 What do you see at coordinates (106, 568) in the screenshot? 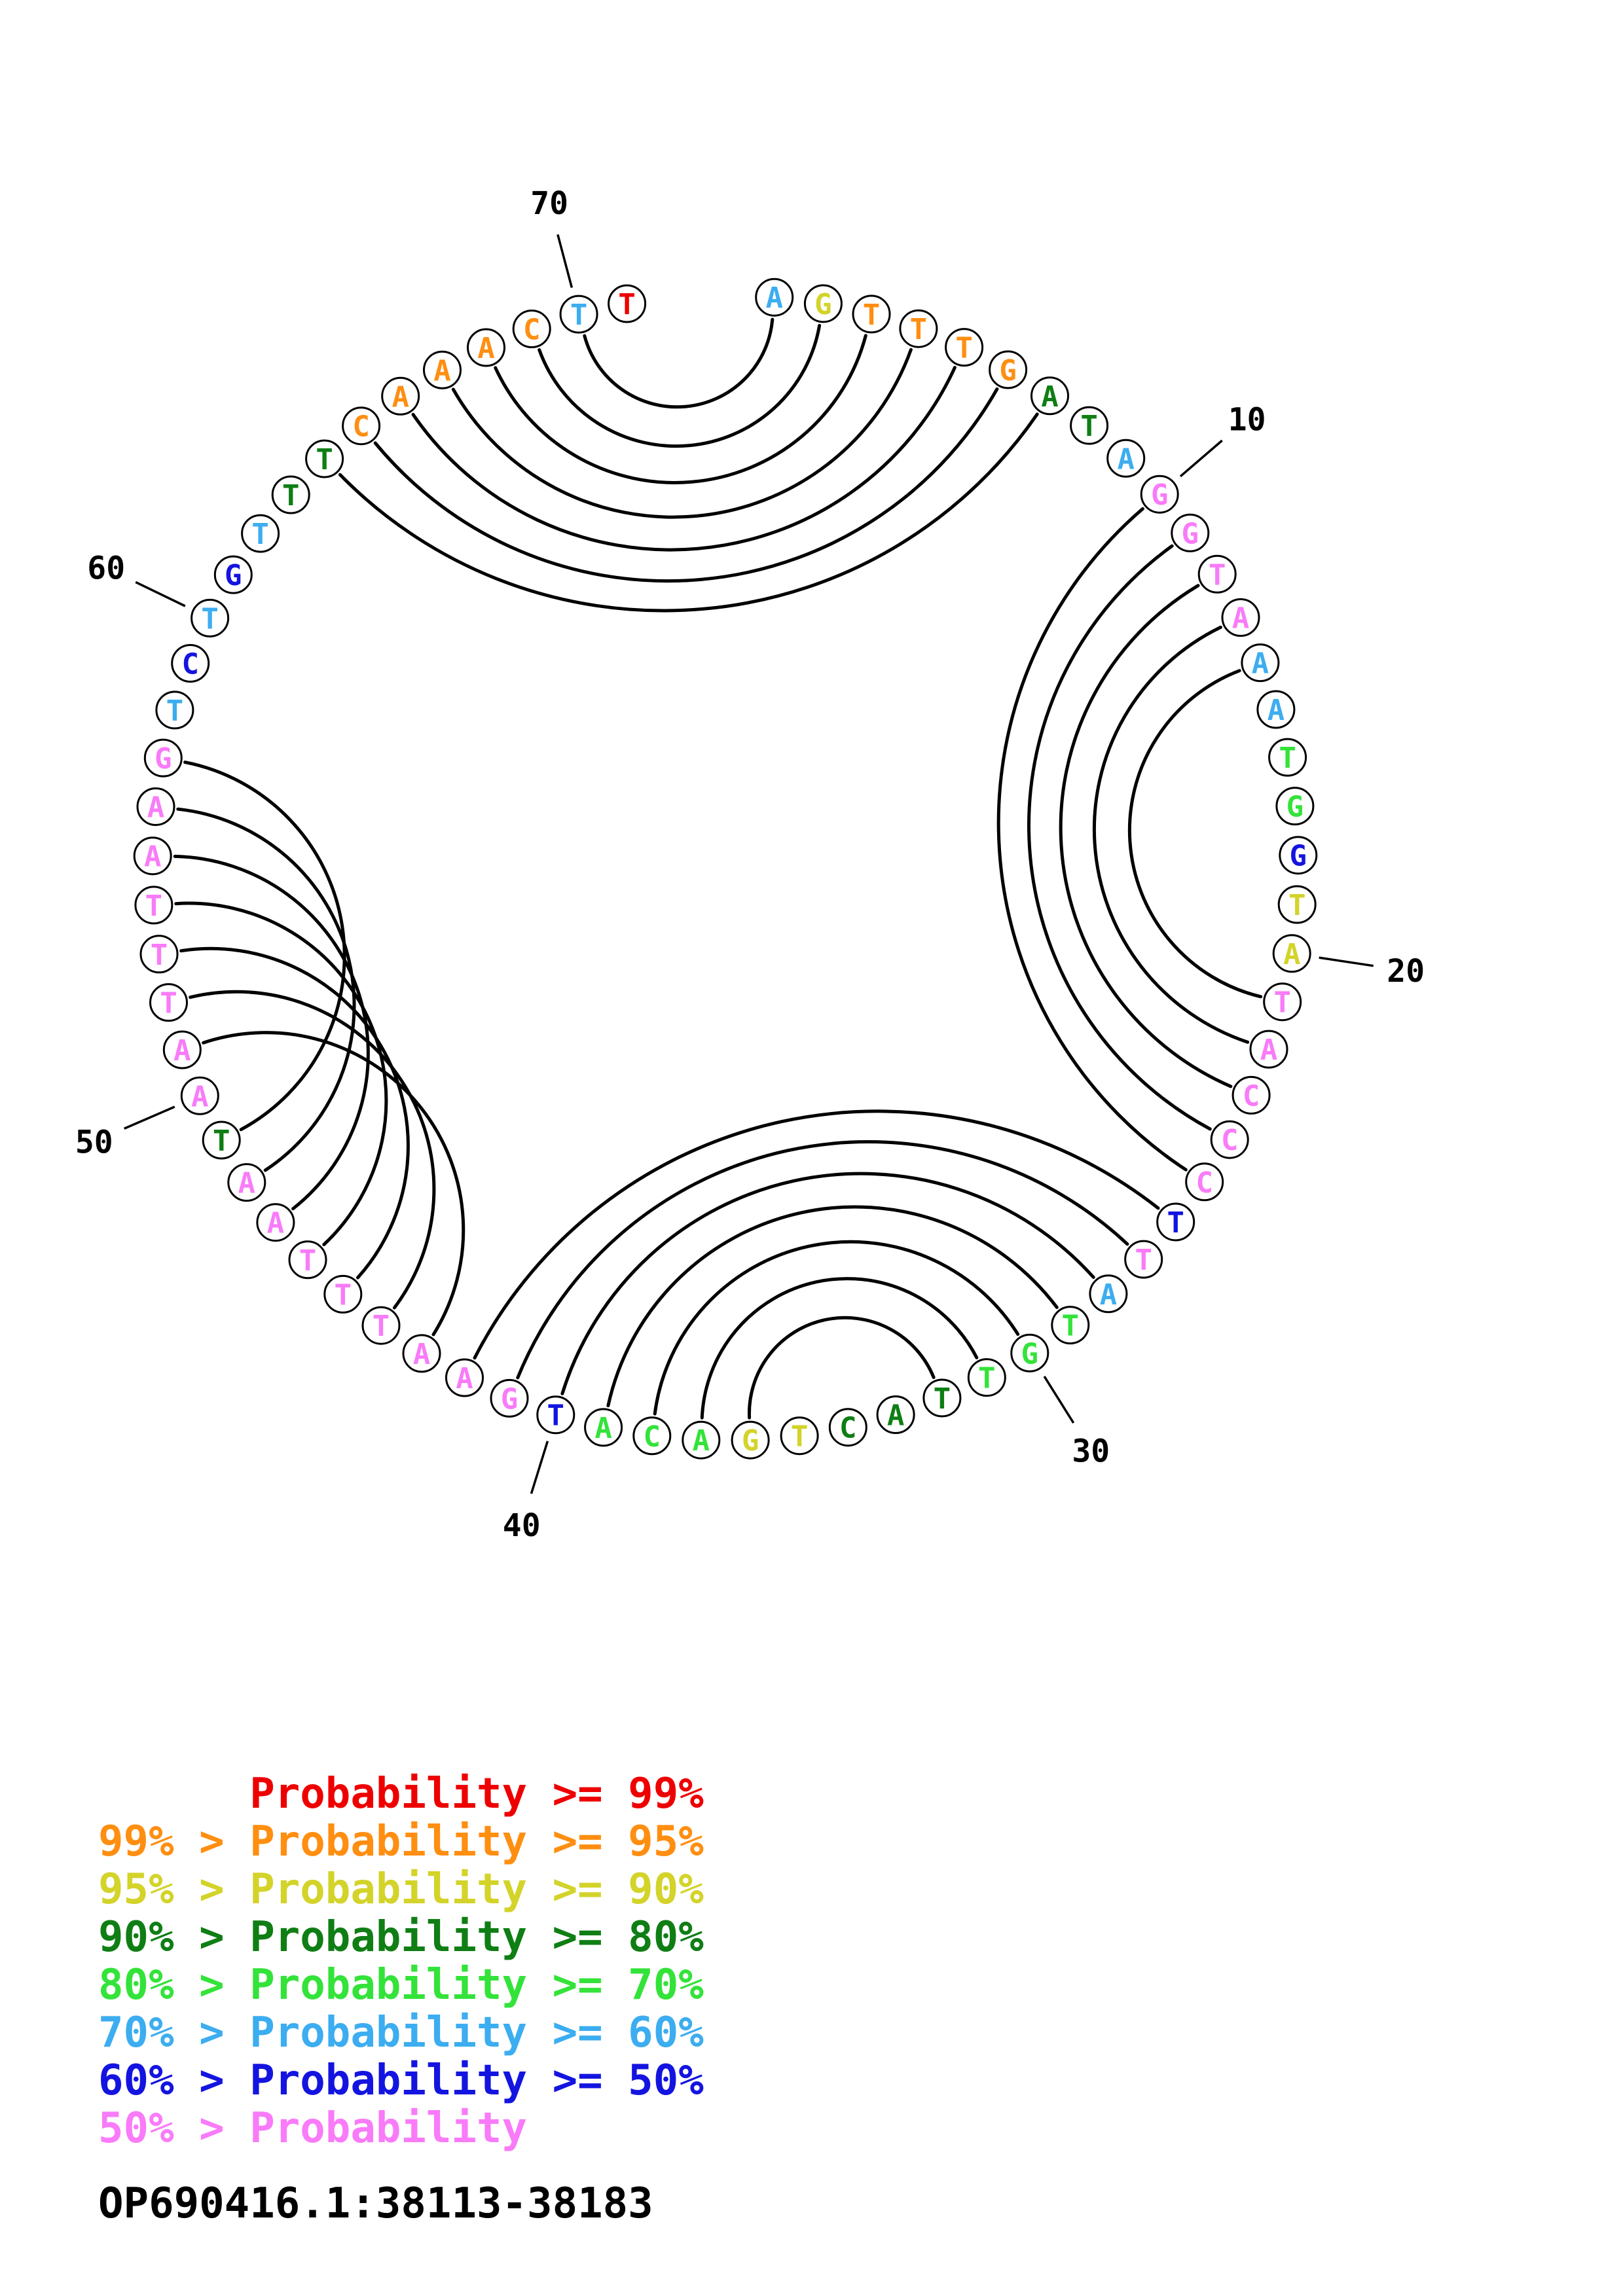
I see `position-tick-label: 60` at bounding box center [106, 568].